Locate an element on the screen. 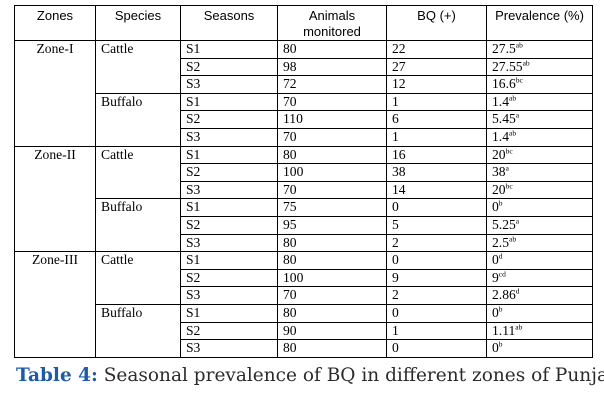 The image size is (604, 407). significance-superscript: cd is located at coordinates (502, 274).